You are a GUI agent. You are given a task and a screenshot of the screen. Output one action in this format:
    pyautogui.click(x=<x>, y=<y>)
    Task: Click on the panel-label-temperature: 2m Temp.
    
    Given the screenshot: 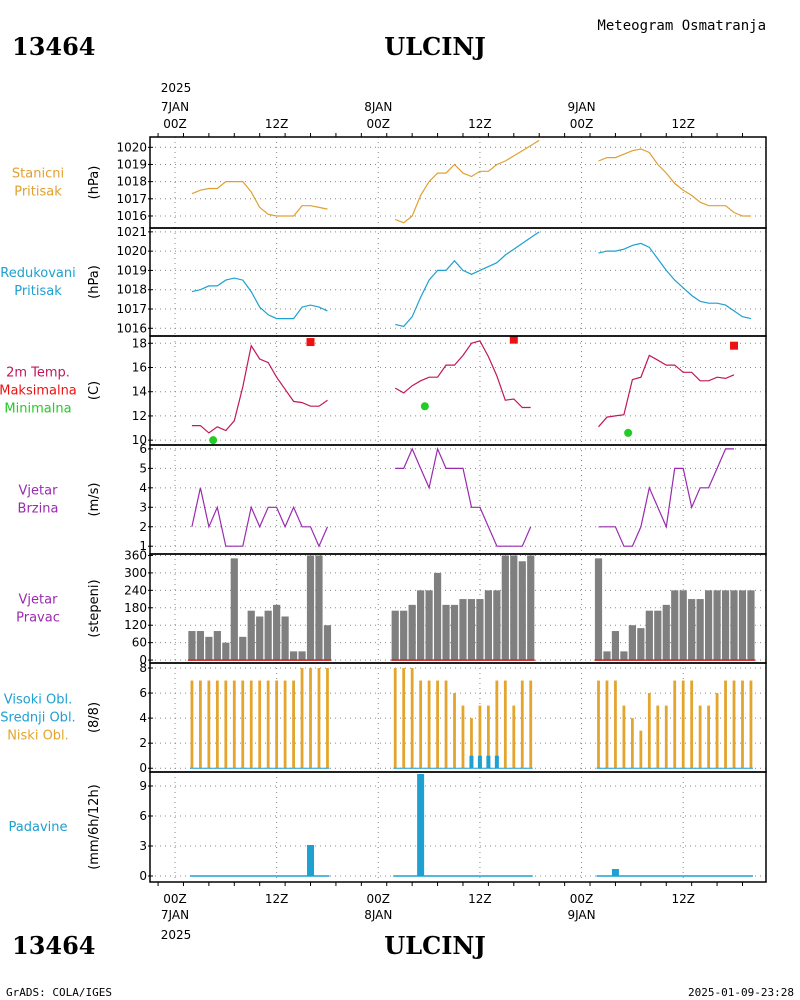 What is the action you would take?
    pyautogui.click(x=38, y=373)
    